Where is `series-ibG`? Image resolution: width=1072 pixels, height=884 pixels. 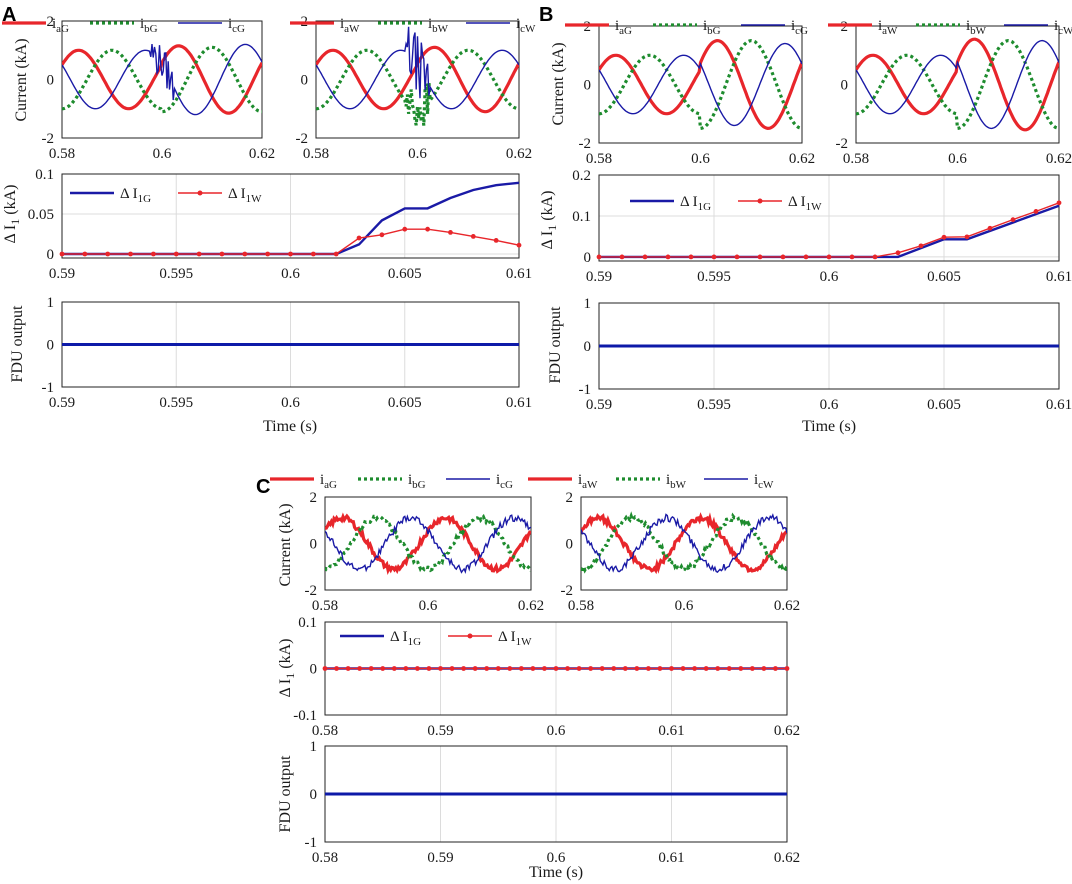
series-ibG is located at coordinates (700, 84).